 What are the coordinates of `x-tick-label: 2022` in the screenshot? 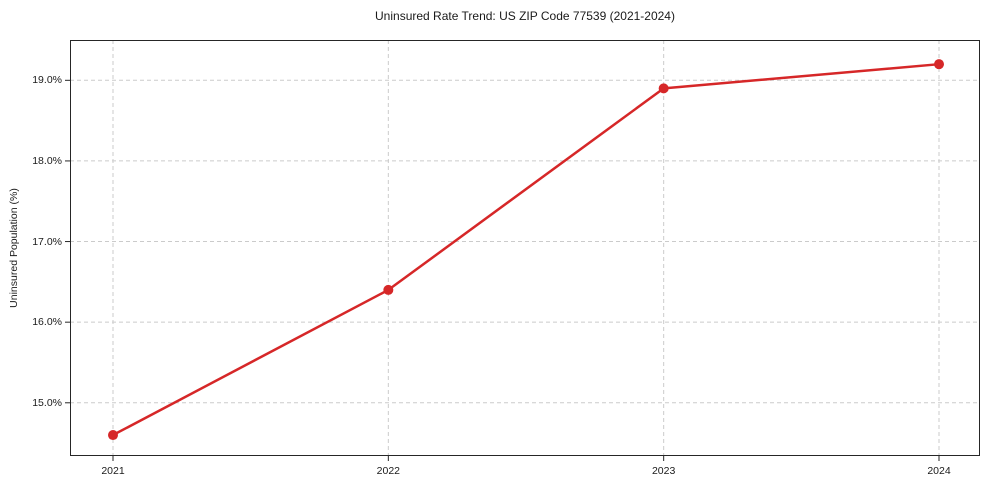 It's located at (388, 471).